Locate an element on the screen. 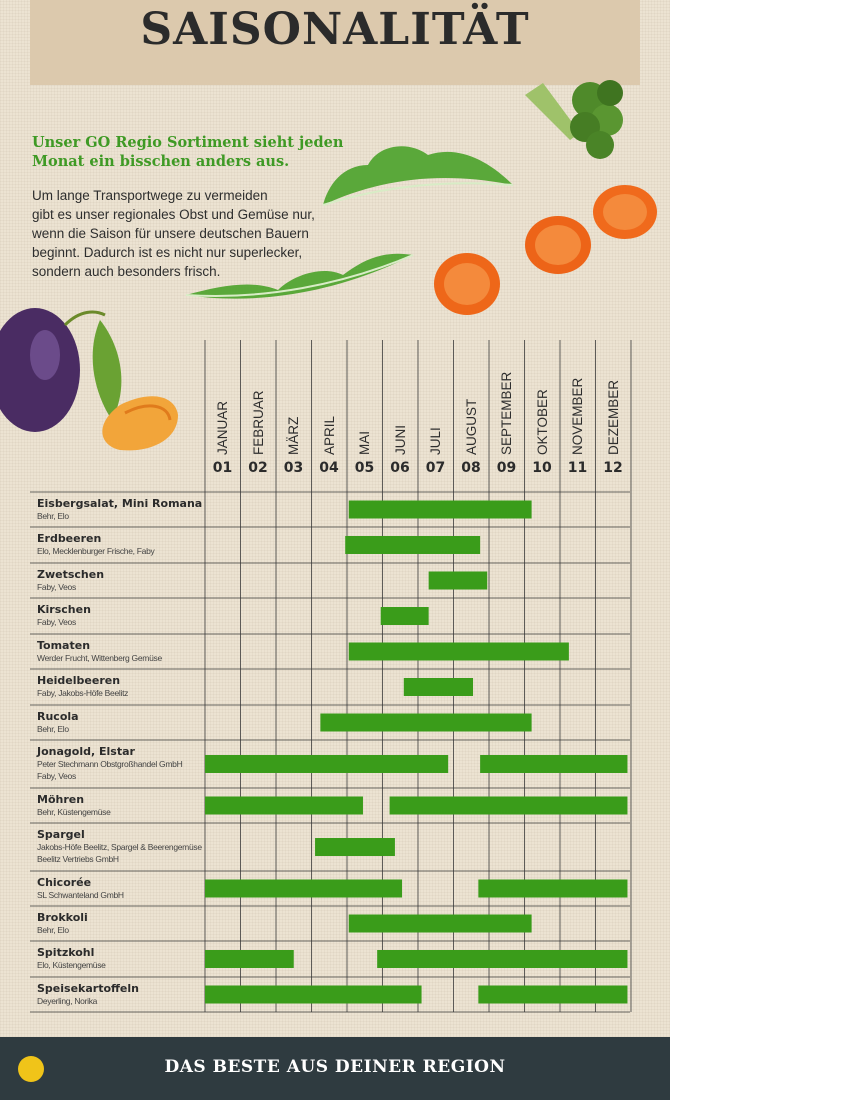  product-name: Jonagold, Elstar is located at coordinates (86, 751).